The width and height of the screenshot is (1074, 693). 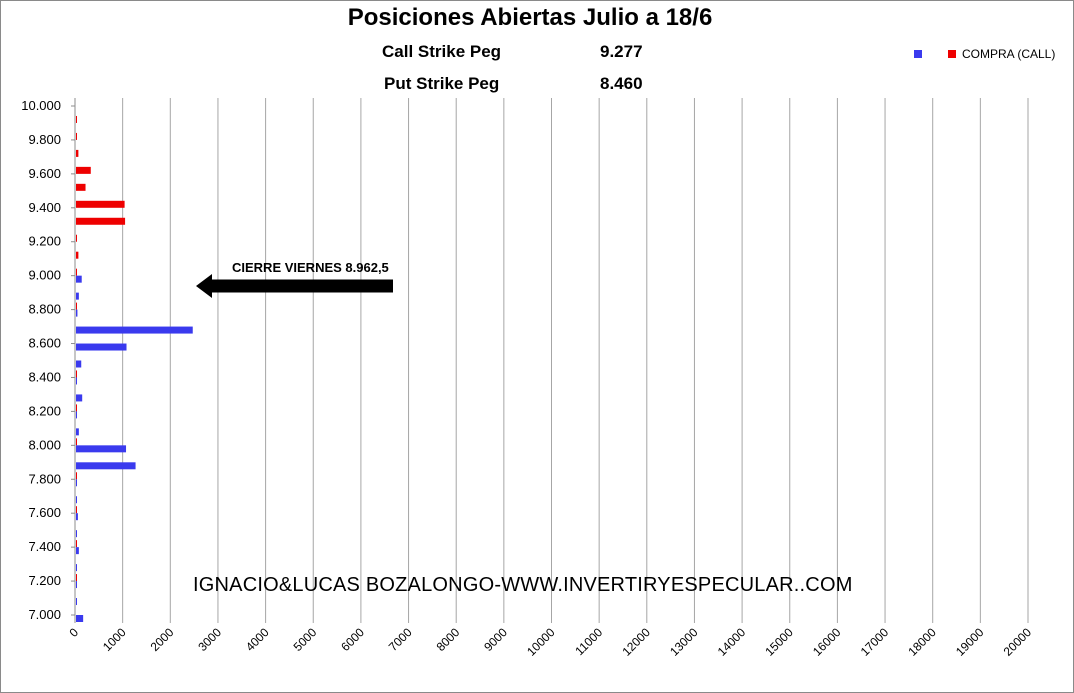 What do you see at coordinates (294, 286) in the screenshot?
I see `arrow-icon` at bounding box center [294, 286].